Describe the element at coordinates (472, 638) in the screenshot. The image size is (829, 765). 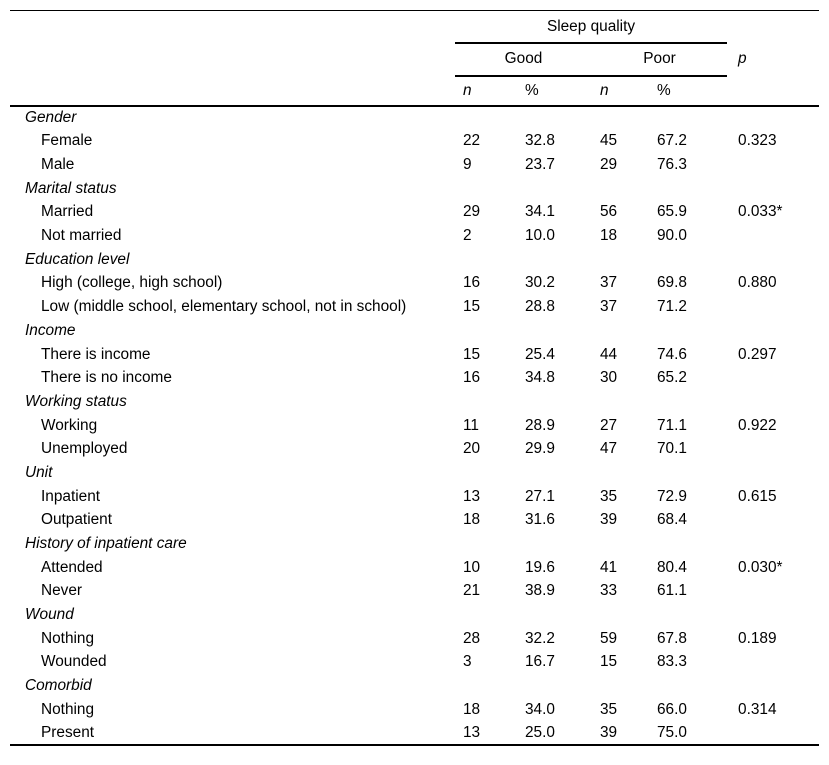
I see `good-n-cell: 28` at that location.